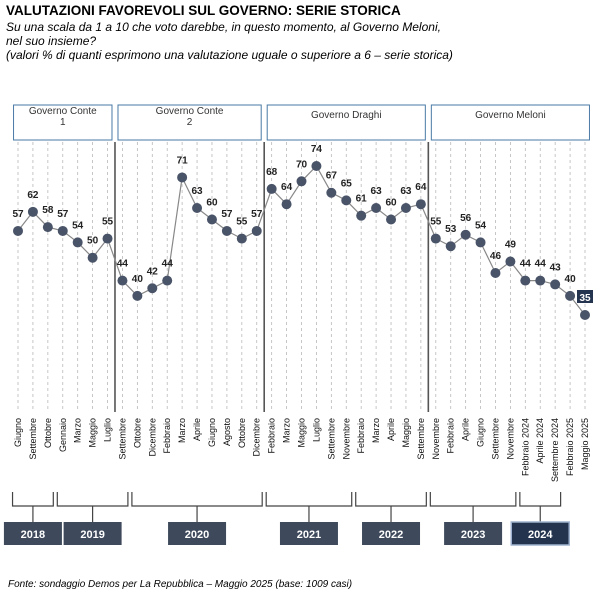 The image size is (600, 599). Describe the element at coordinates (362, 199) in the screenshot. I see `data-label: 61` at that location.